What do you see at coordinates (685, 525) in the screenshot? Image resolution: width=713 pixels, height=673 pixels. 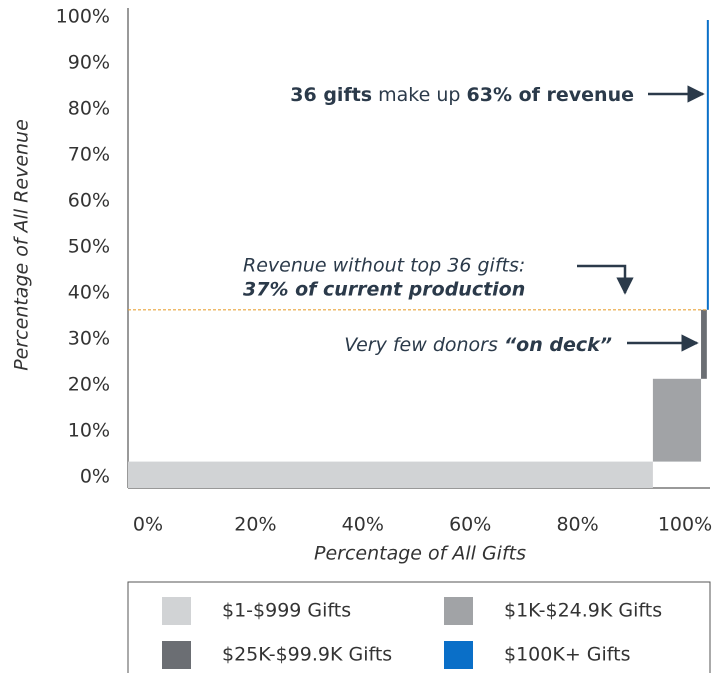 I see `x-tick-label: 100%` at bounding box center [685, 525].